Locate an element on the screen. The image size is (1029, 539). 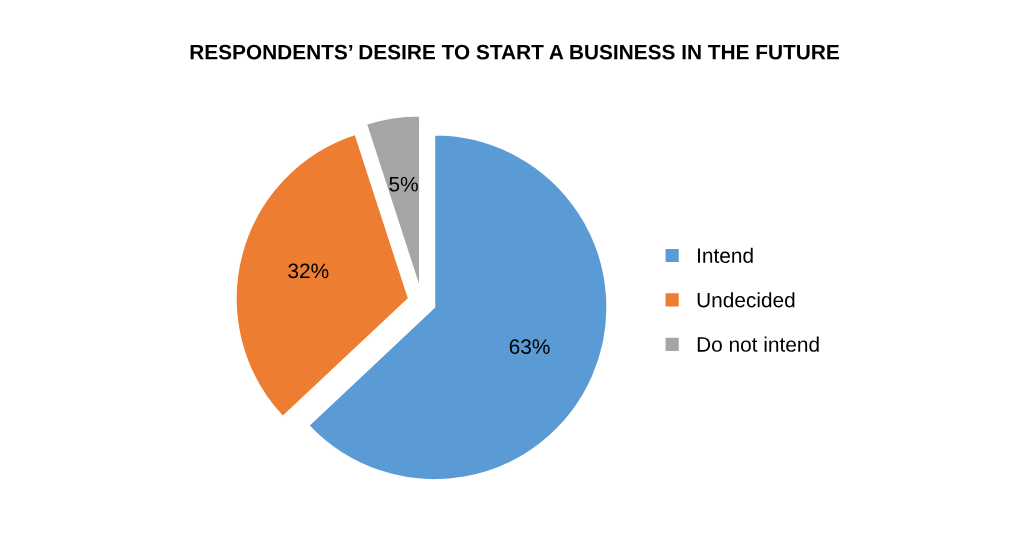
legend-label: Intend is located at coordinates (725, 255).